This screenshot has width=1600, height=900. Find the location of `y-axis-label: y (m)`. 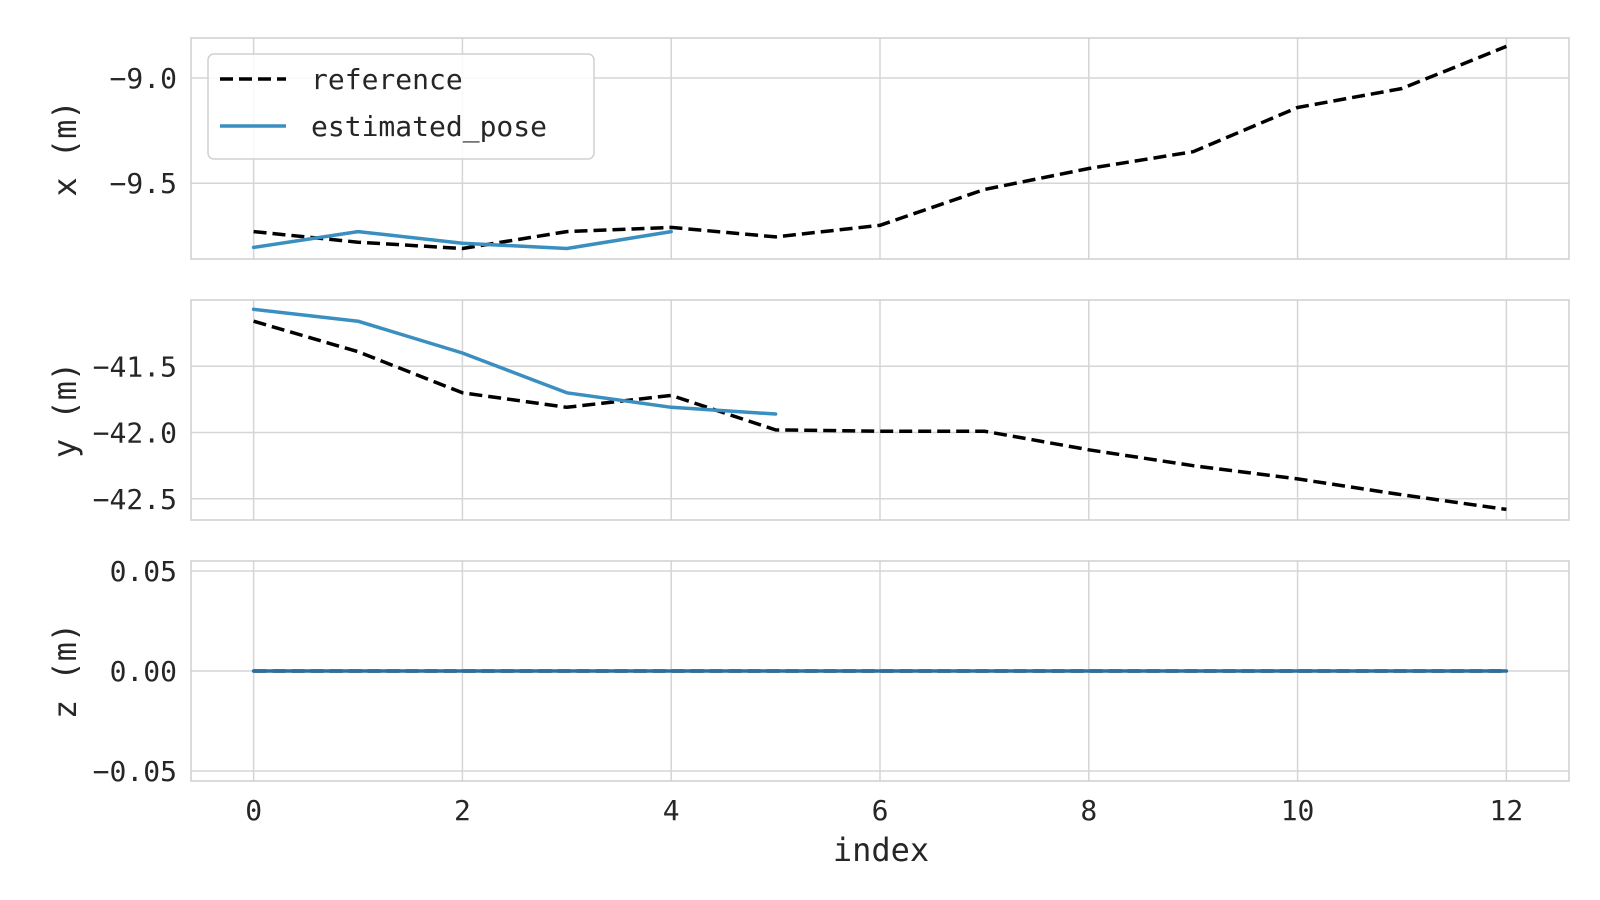

y-axis-label: y (m) is located at coordinates (65, 410).